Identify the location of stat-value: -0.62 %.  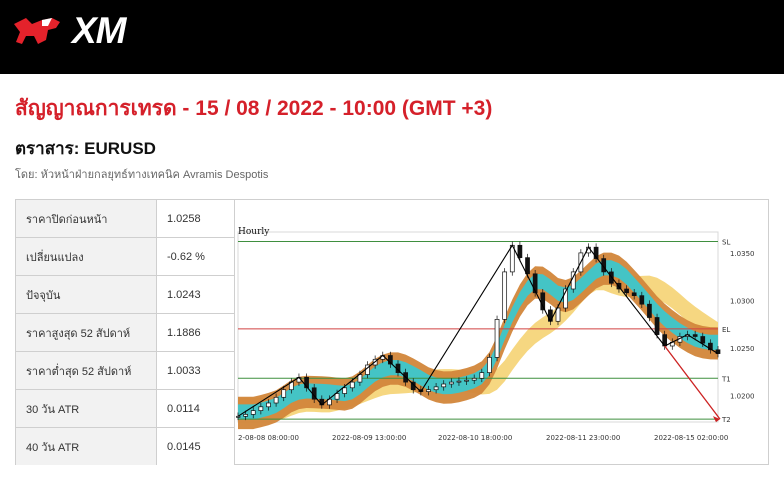
(195, 256).